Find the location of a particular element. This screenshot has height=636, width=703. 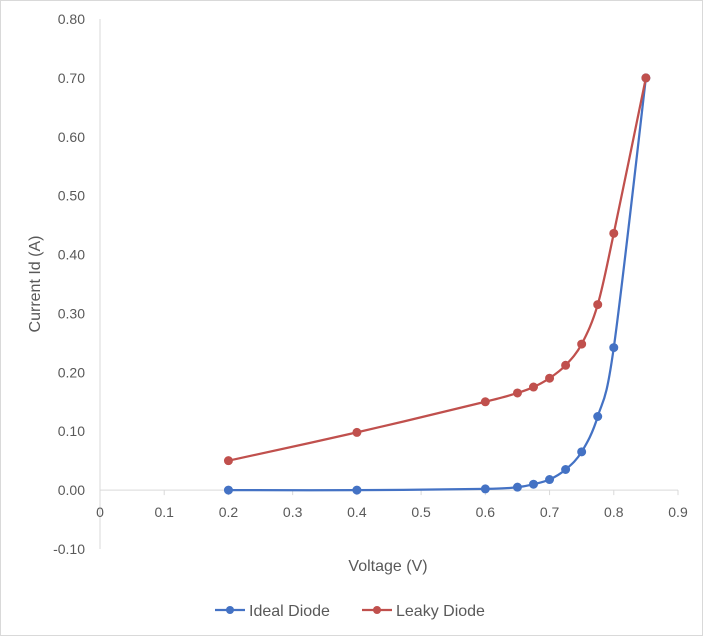

legend-item-leaky-diode: Leaky Diode is located at coordinates (423, 611).